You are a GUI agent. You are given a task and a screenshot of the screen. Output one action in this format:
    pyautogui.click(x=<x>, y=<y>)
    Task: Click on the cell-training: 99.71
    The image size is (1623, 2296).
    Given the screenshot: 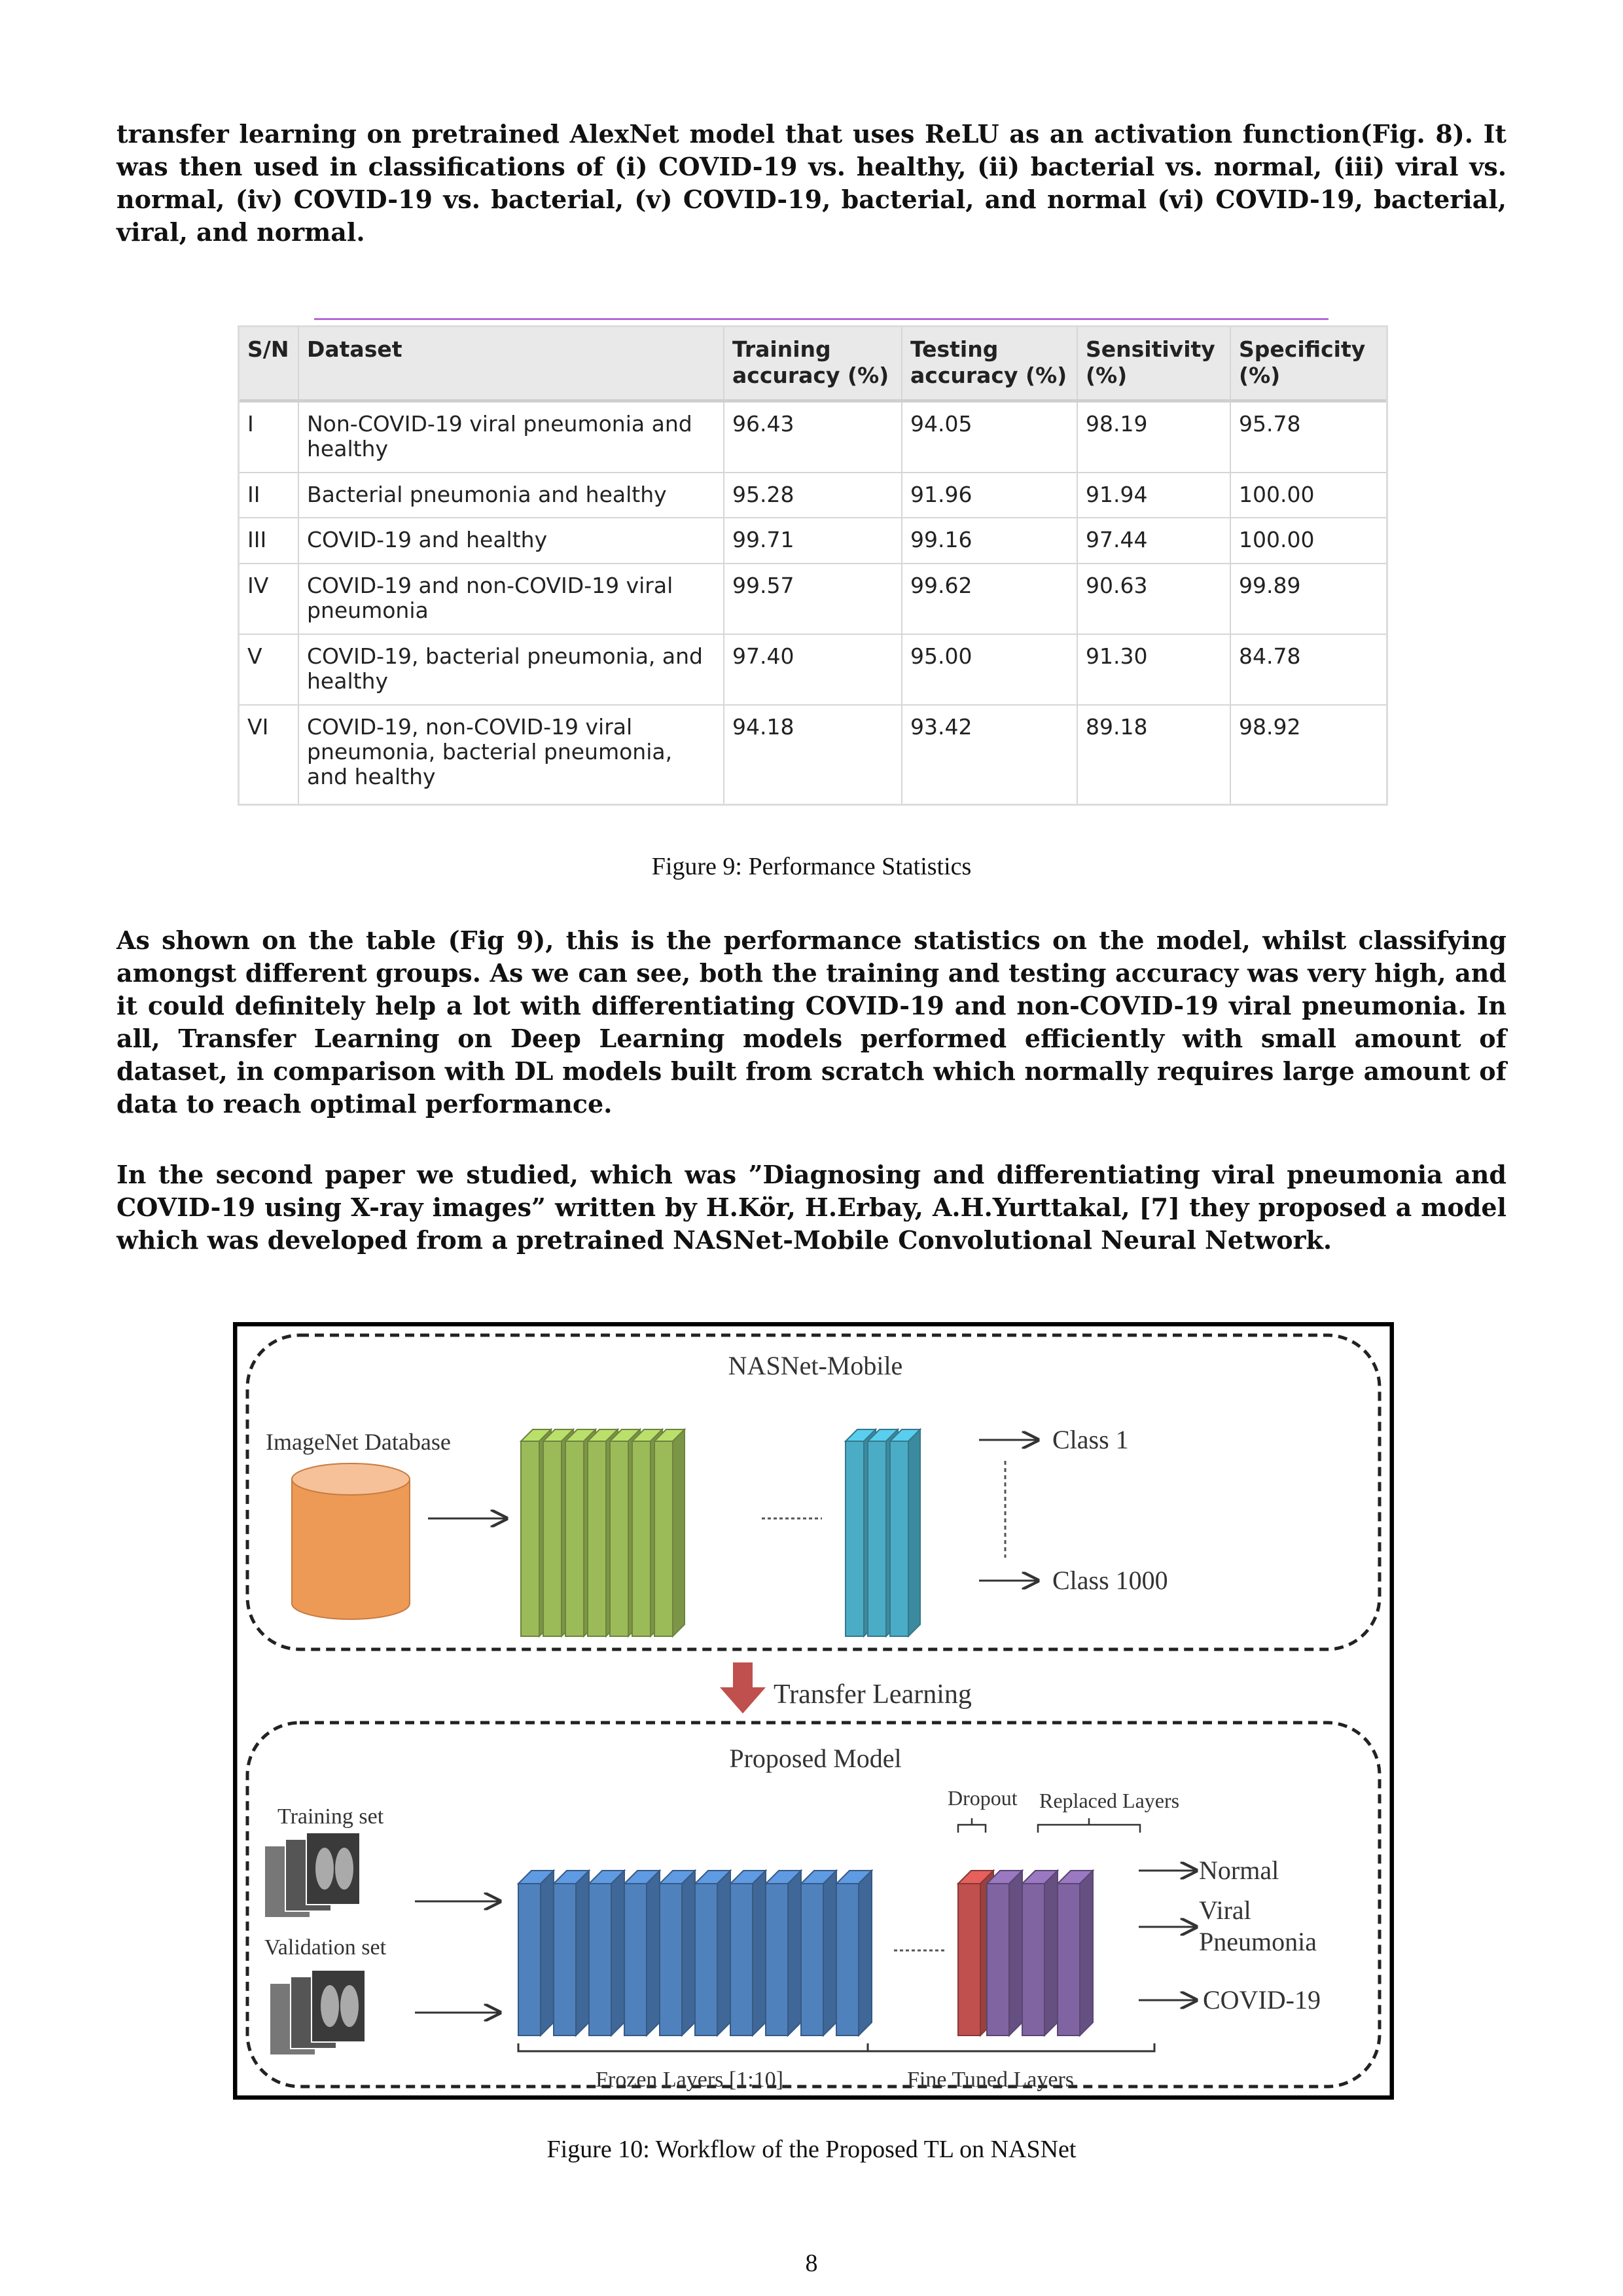 What is the action you would take?
    pyautogui.click(x=813, y=540)
    